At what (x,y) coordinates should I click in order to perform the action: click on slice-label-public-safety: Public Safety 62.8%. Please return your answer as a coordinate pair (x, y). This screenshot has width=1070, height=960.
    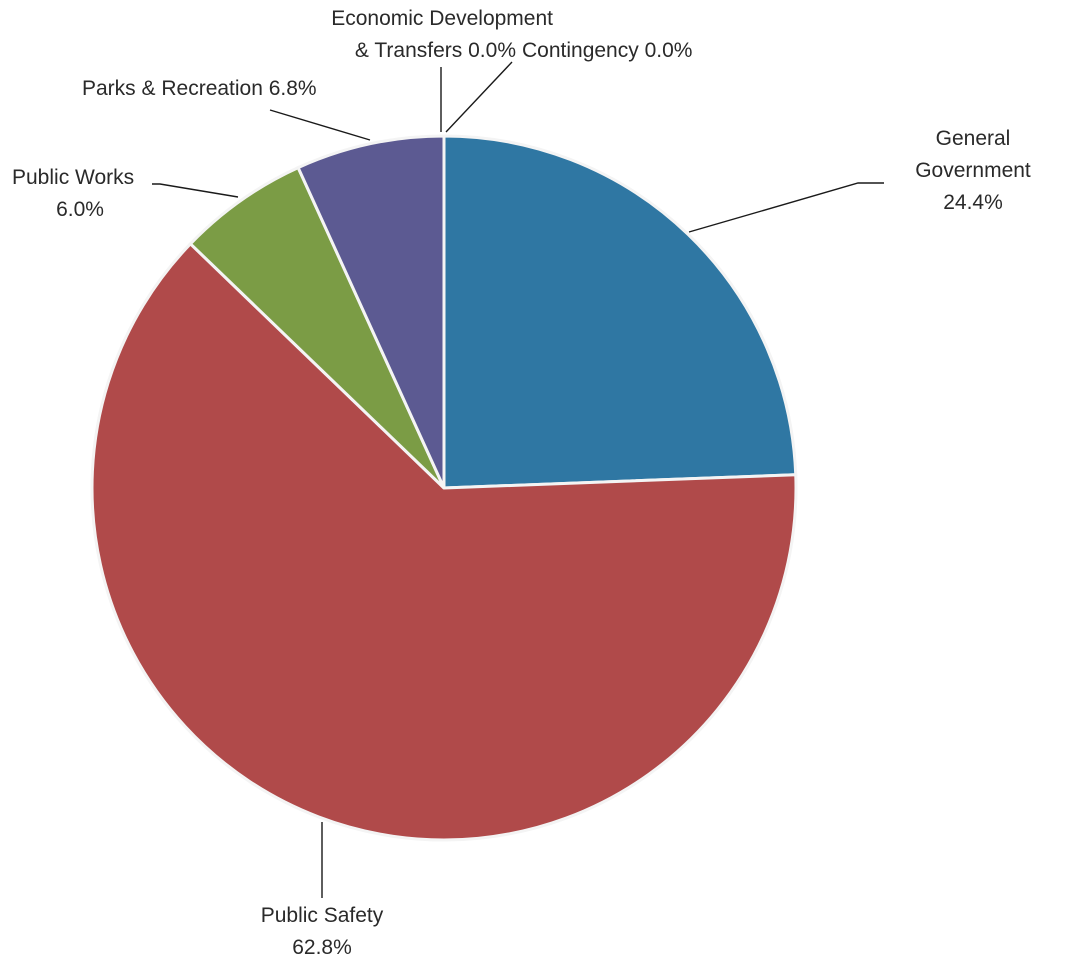
    Looking at the image, I should click on (322, 931).